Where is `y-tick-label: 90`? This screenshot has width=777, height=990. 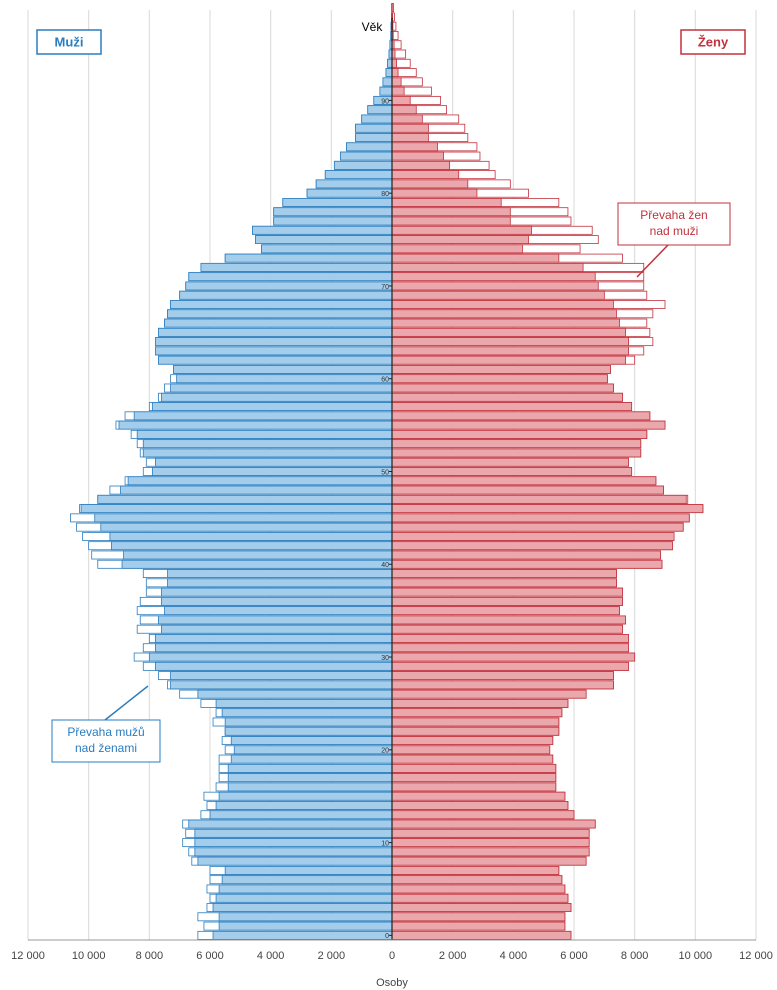 y-tick-label: 90 is located at coordinates (385, 101).